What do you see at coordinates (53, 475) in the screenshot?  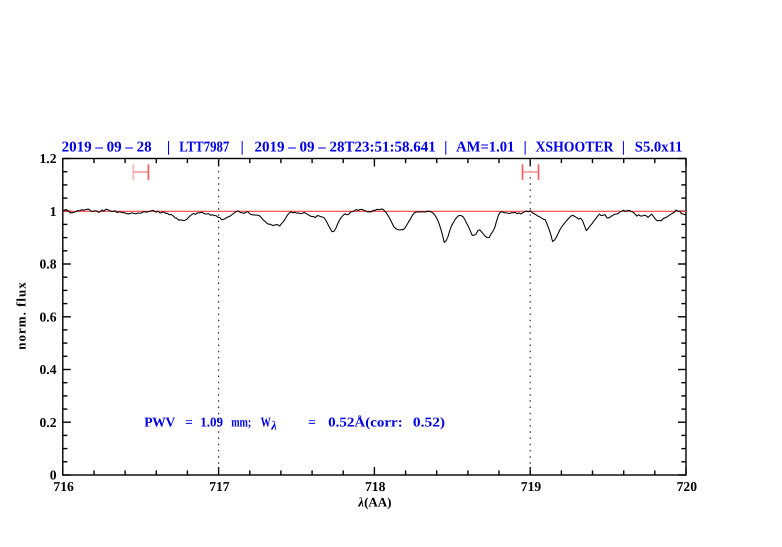 I see `svg-text: 0` at bounding box center [53, 475].